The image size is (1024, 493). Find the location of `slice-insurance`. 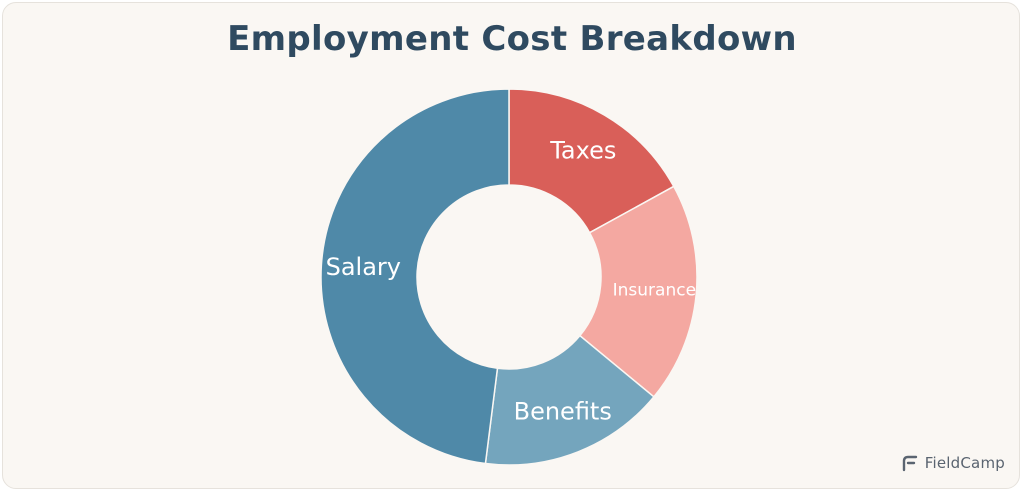

slice-insurance is located at coordinates (638, 291).